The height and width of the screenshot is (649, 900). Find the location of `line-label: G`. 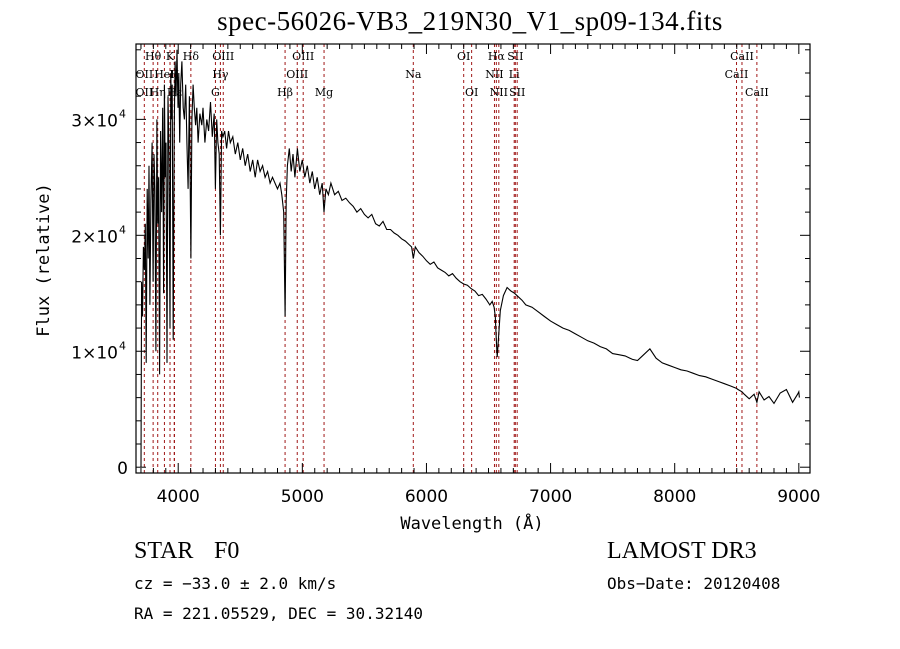

line-label: G is located at coordinates (215, 92).